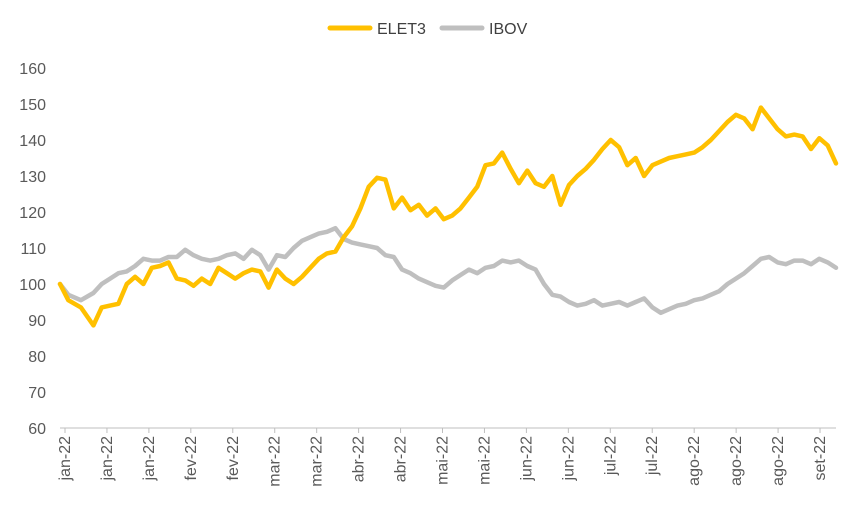 The height and width of the screenshot is (511, 858). What do you see at coordinates (37, 393) in the screenshot?
I see `y-tick-label: 70` at bounding box center [37, 393].